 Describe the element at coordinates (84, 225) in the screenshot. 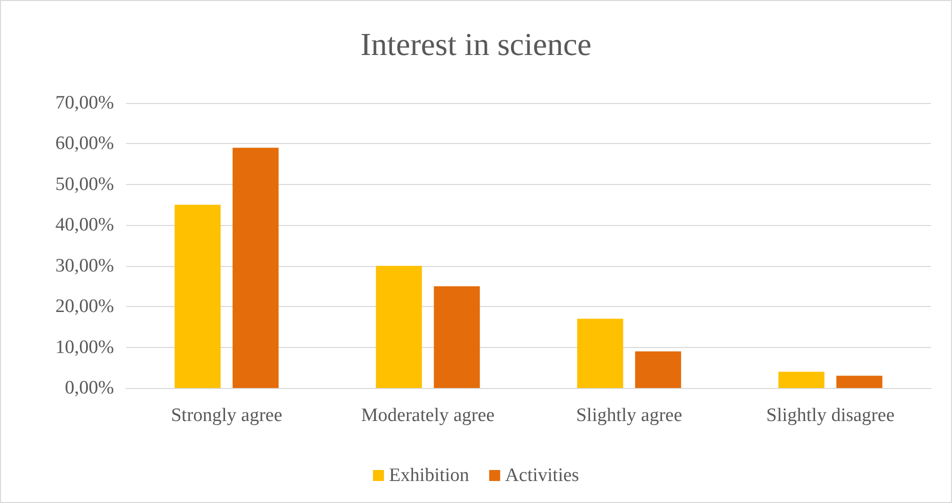

I see `y-tick-label: 40,00%` at that location.